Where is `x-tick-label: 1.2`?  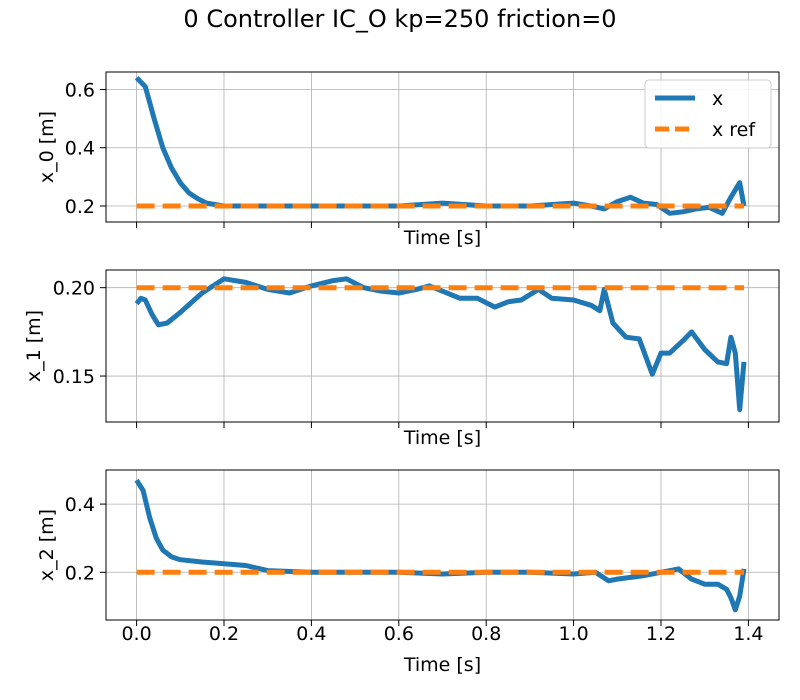 x-tick-label: 1.2 is located at coordinates (661, 634).